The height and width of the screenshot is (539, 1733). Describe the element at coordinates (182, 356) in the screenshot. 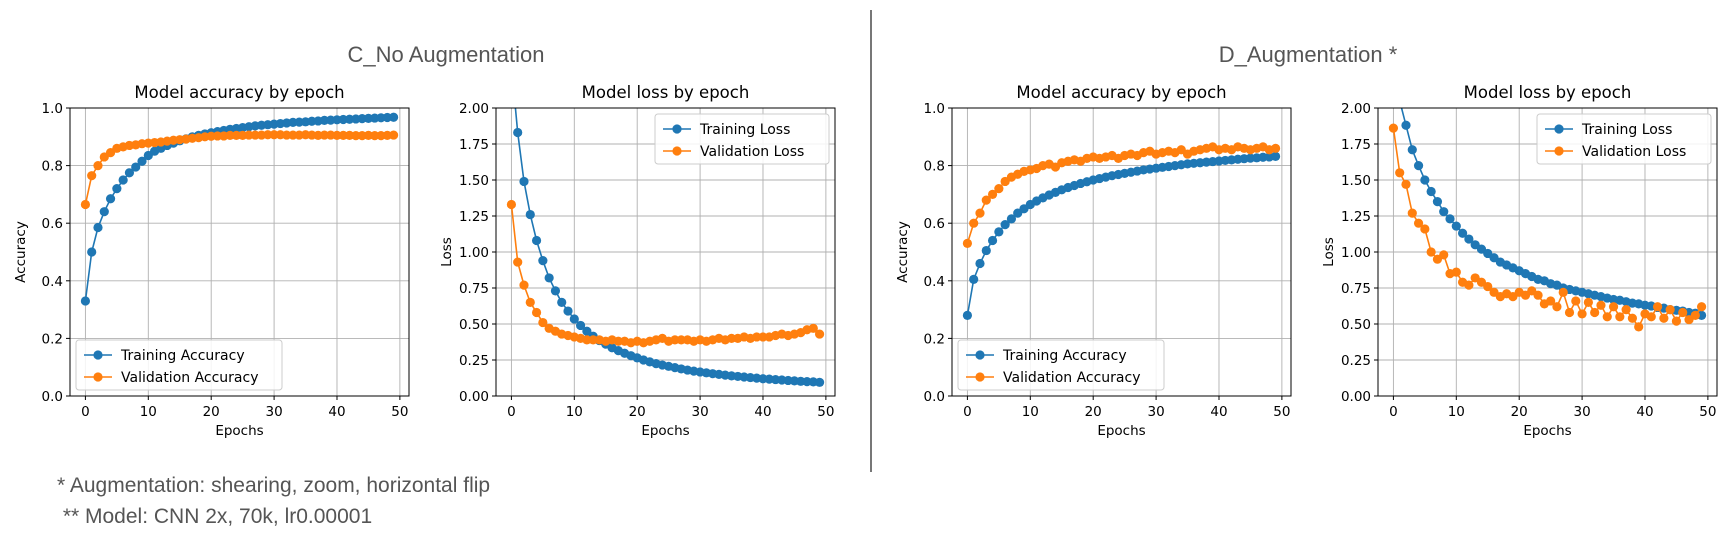

I see `legend-label: Training Accuracy` at that location.